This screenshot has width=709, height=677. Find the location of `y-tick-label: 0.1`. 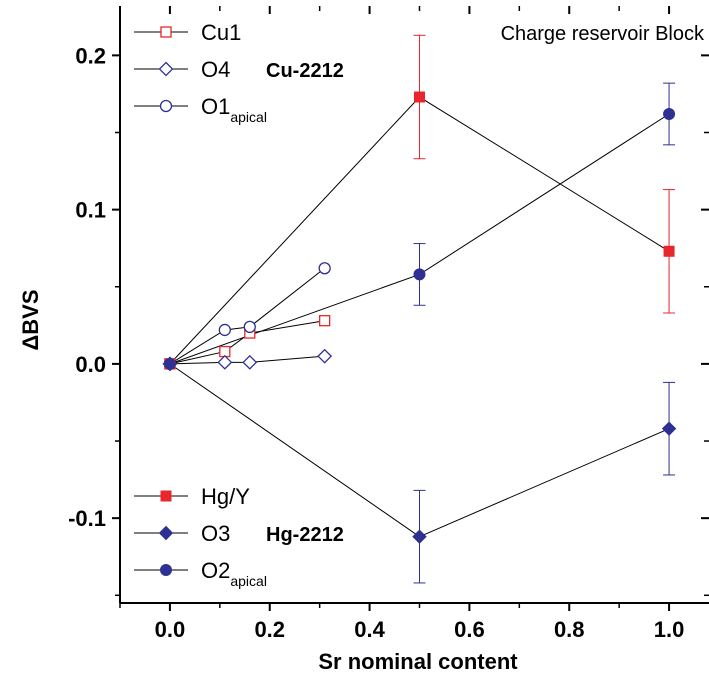

y-tick-label: 0.1 is located at coordinates (90, 210).